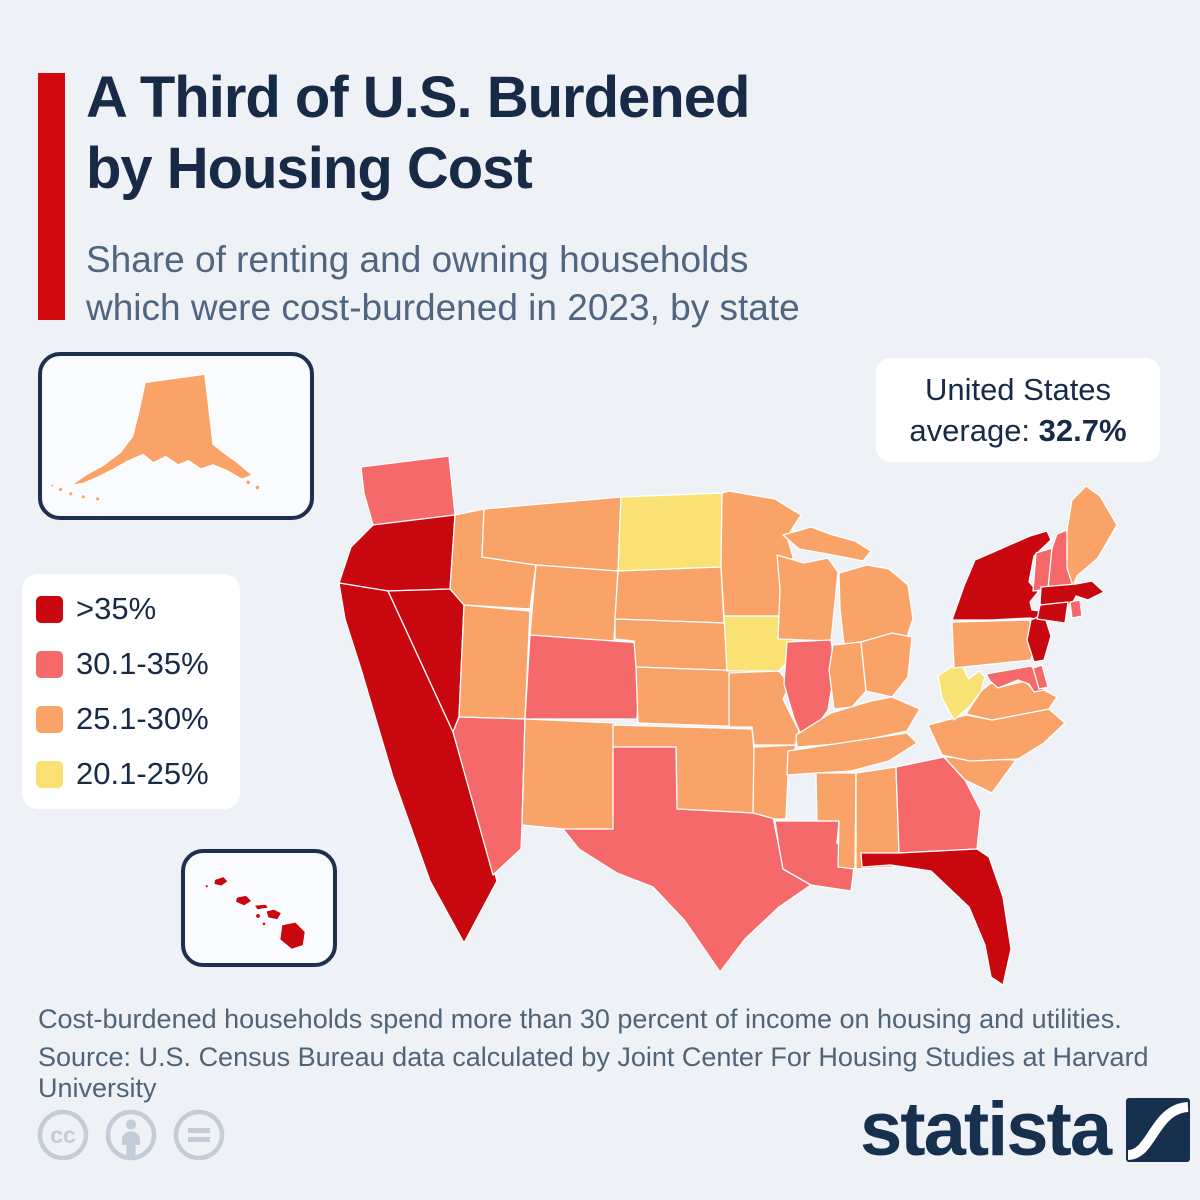 The height and width of the screenshot is (1200, 1200). I want to click on state-wyoming, so click(574, 603).